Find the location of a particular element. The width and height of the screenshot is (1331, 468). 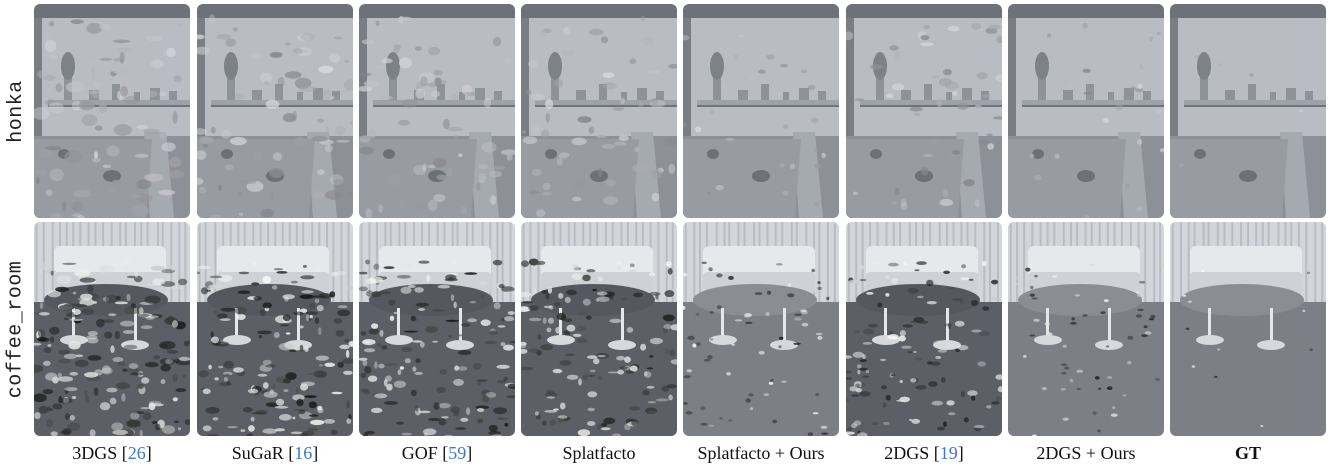

method-name: GT is located at coordinates (1247, 453).